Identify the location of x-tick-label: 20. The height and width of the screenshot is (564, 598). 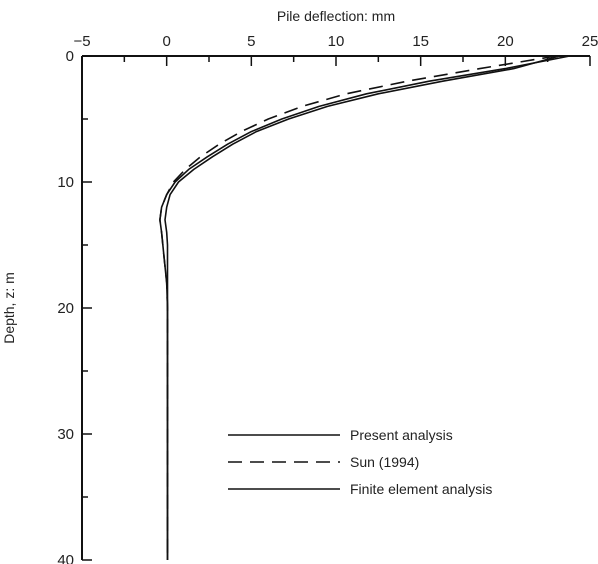
(505, 41).